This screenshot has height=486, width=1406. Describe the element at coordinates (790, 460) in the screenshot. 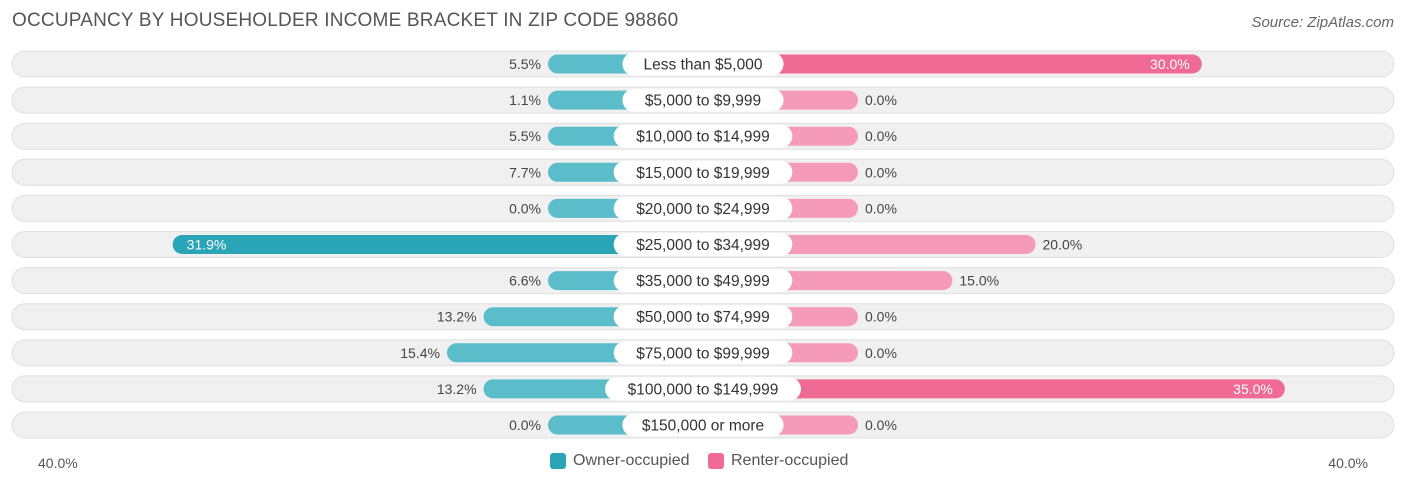

I see `legend-label-renter: Renter-occupied` at that location.